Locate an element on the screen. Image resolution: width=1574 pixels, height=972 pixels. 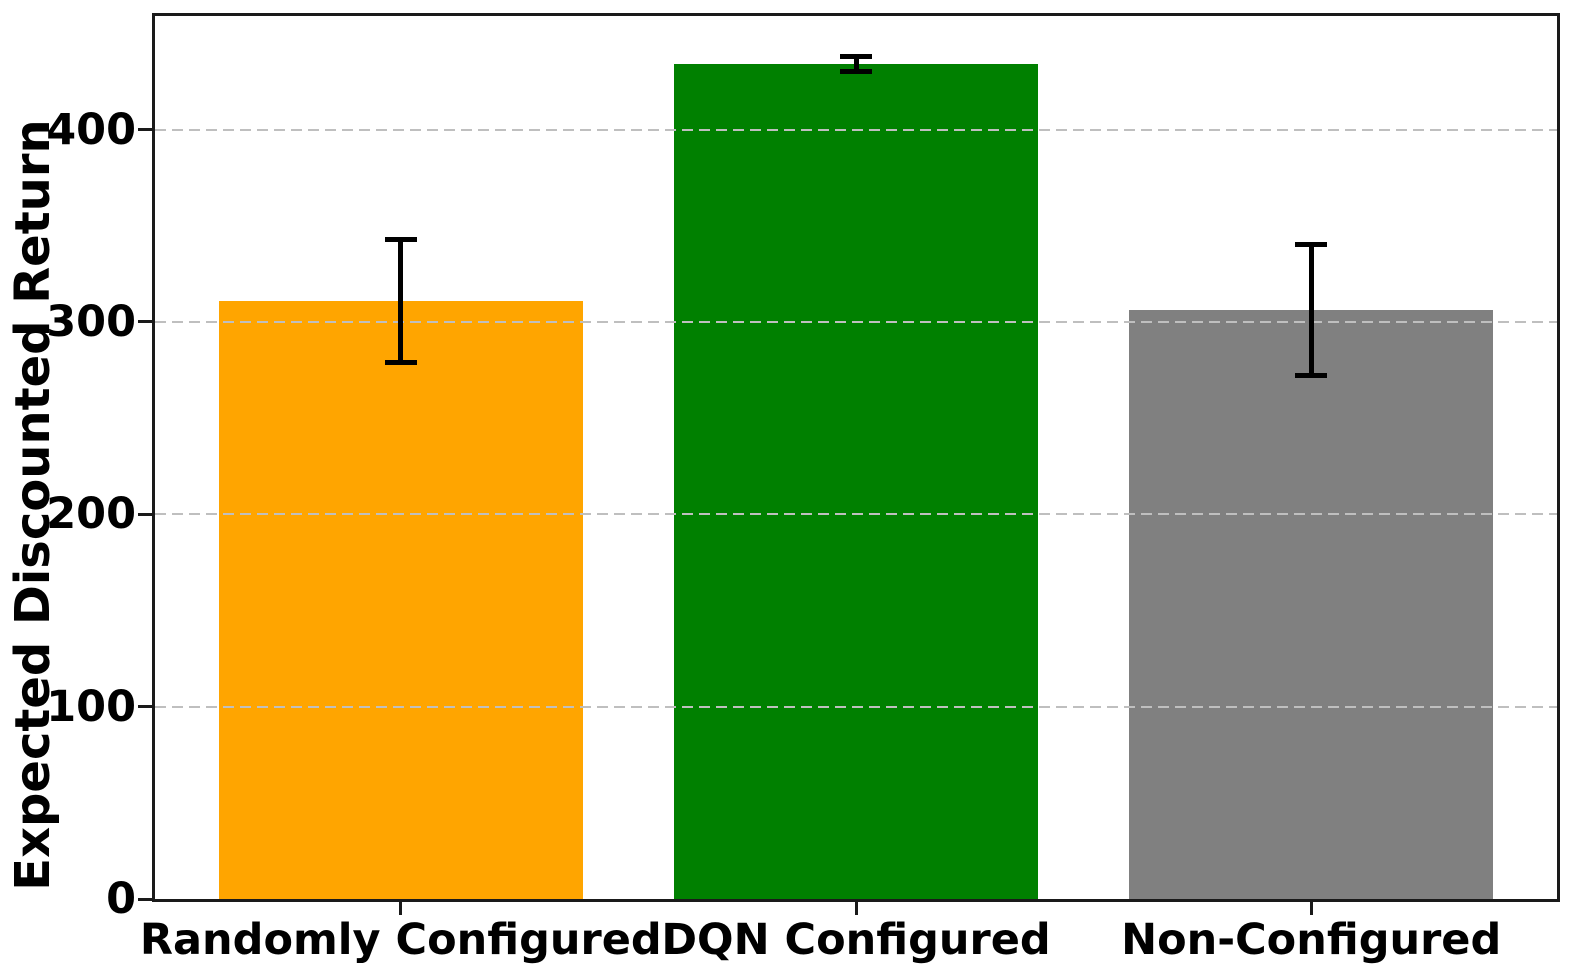
y-tick-label: 100 is located at coordinates (91, 706).